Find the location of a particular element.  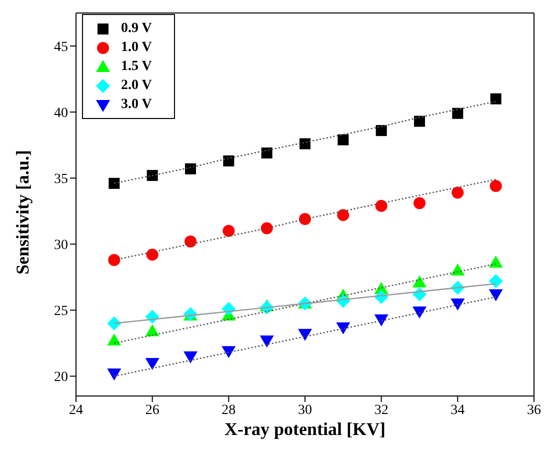

y-tick-label: 20 is located at coordinates (61, 378).